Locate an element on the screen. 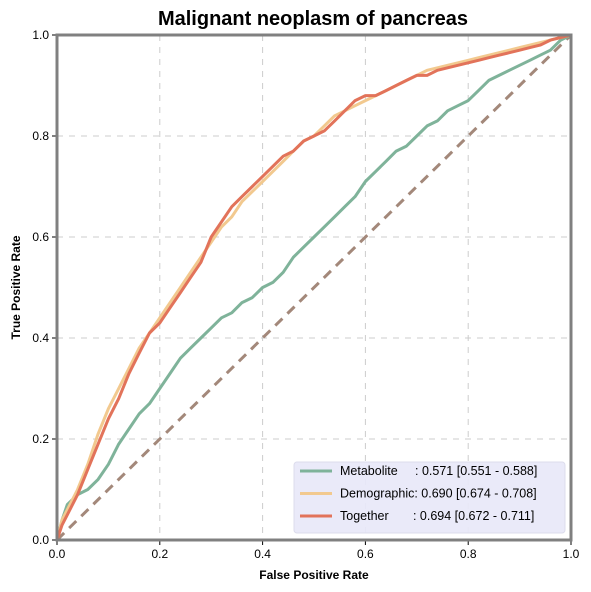 This screenshot has width=591, height=592. y-tick-label: 0.6 is located at coordinates (40, 237).